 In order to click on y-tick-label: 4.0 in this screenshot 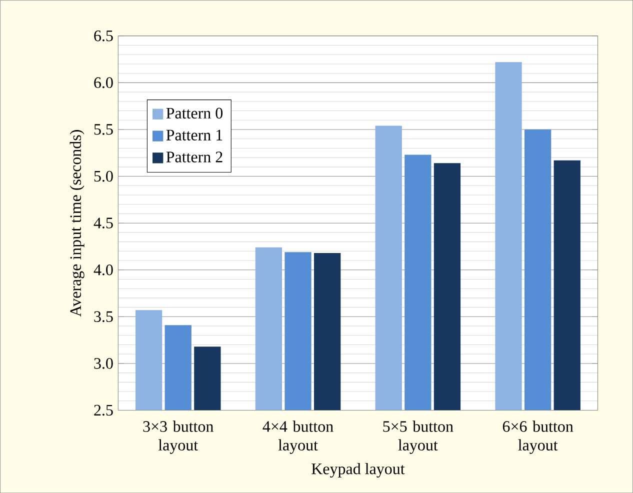, I will do `click(103, 270)`.